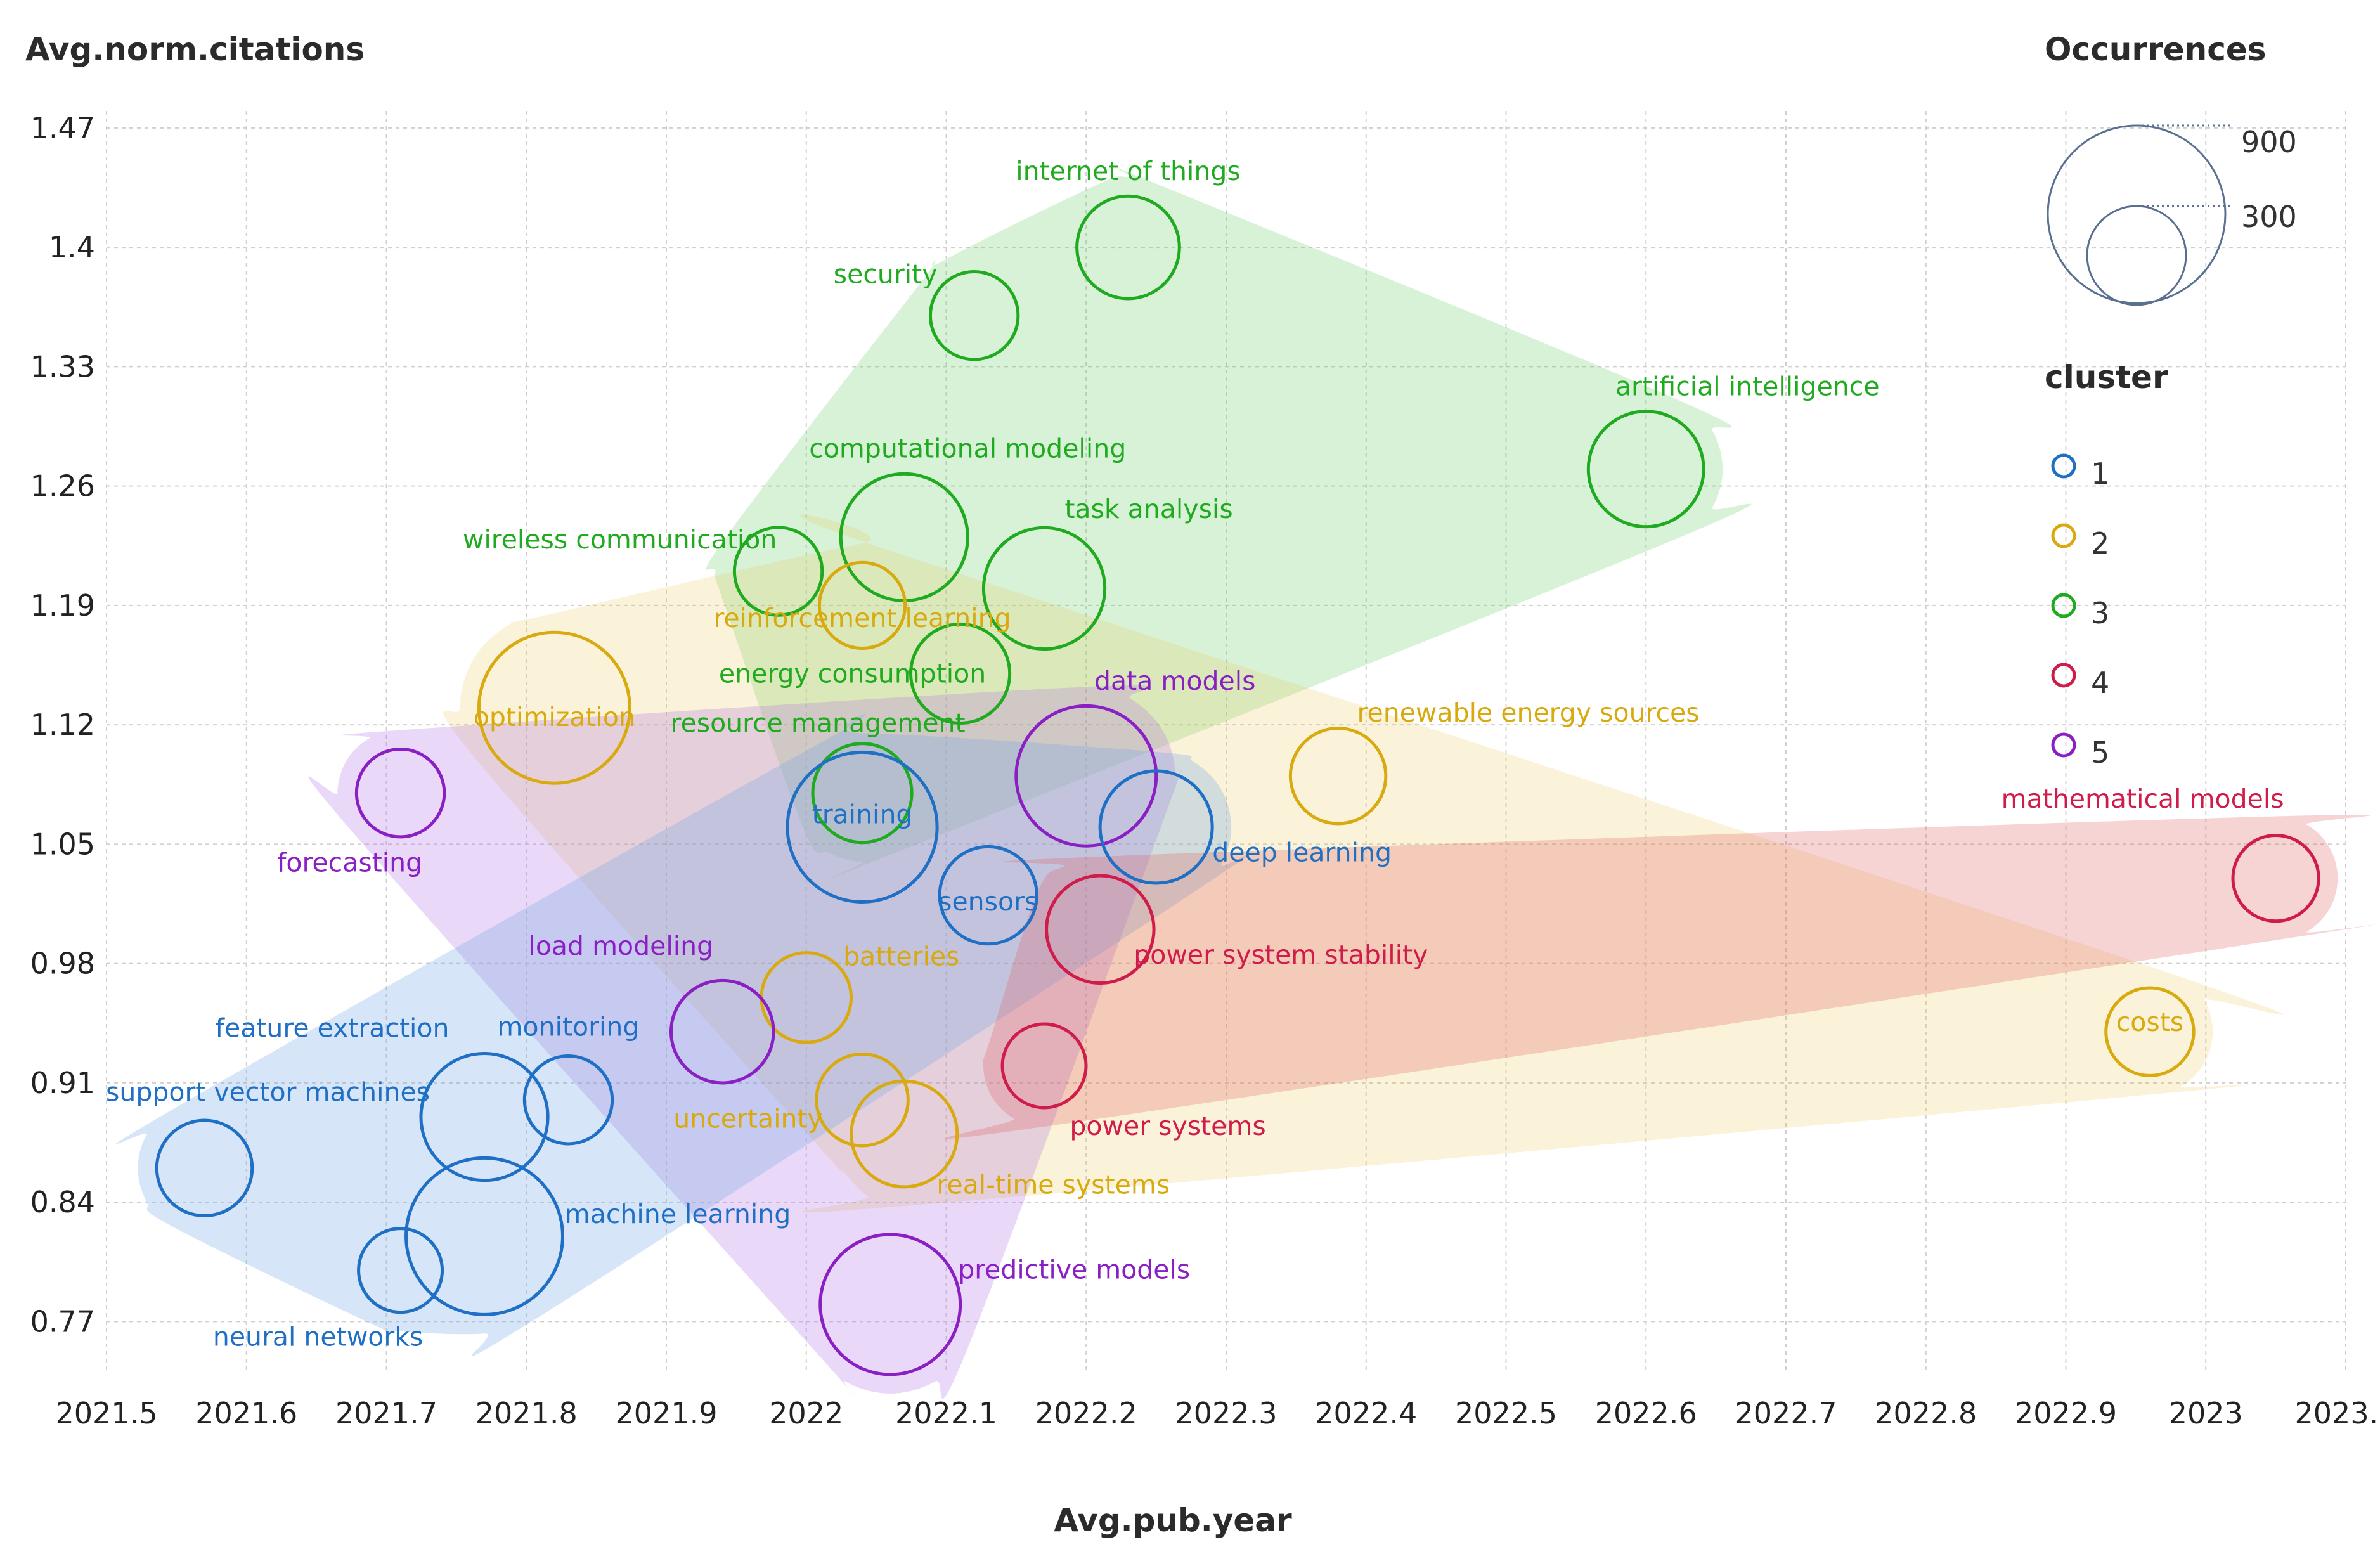 This screenshot has height=1561, width=2380. Describe the element at coordinates (886, 274) in the screenshot. I see `label-security: security` at that location.